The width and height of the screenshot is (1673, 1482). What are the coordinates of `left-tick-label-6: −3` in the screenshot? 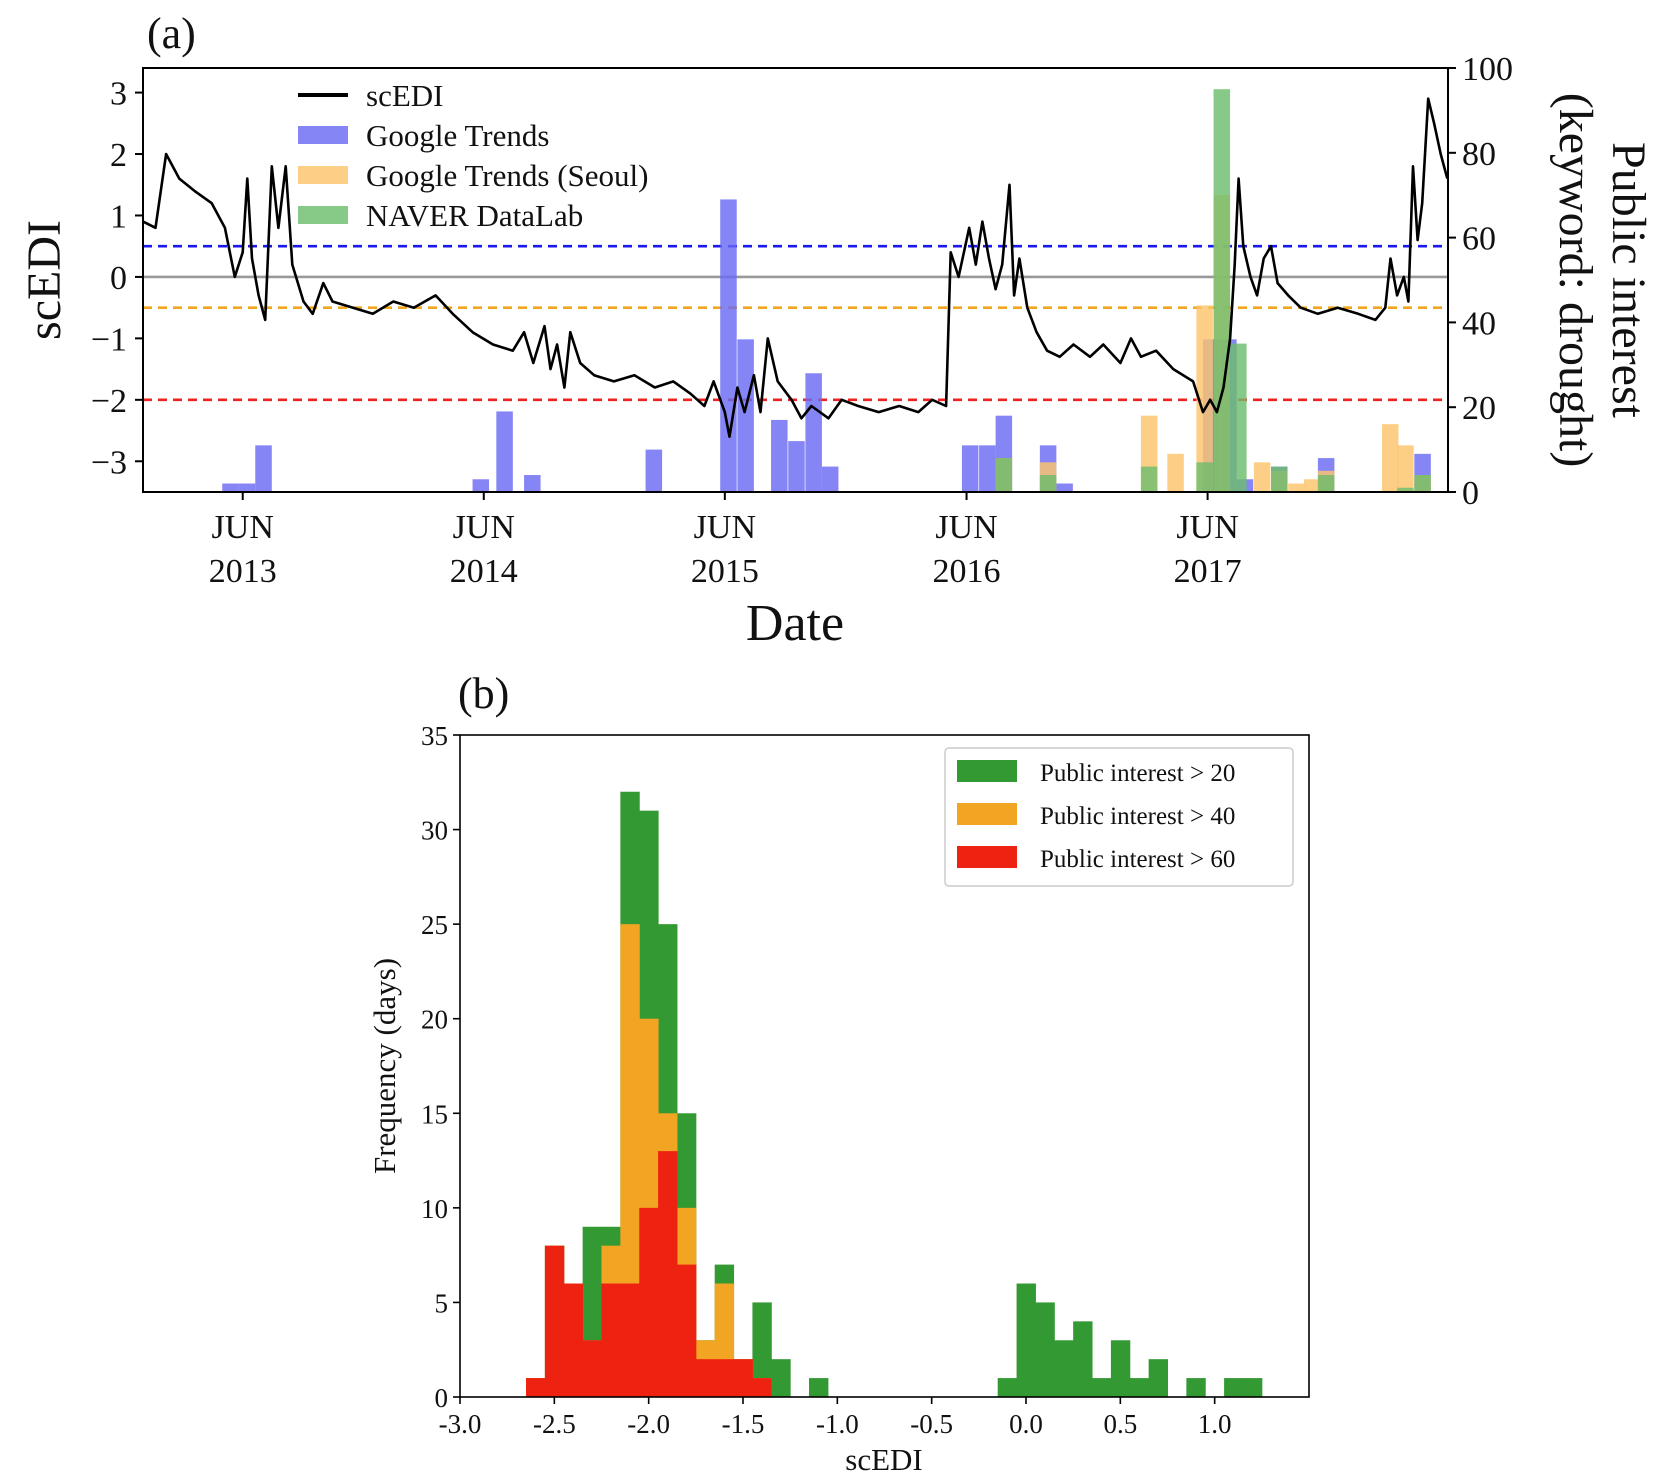 It's located at (109, 462).